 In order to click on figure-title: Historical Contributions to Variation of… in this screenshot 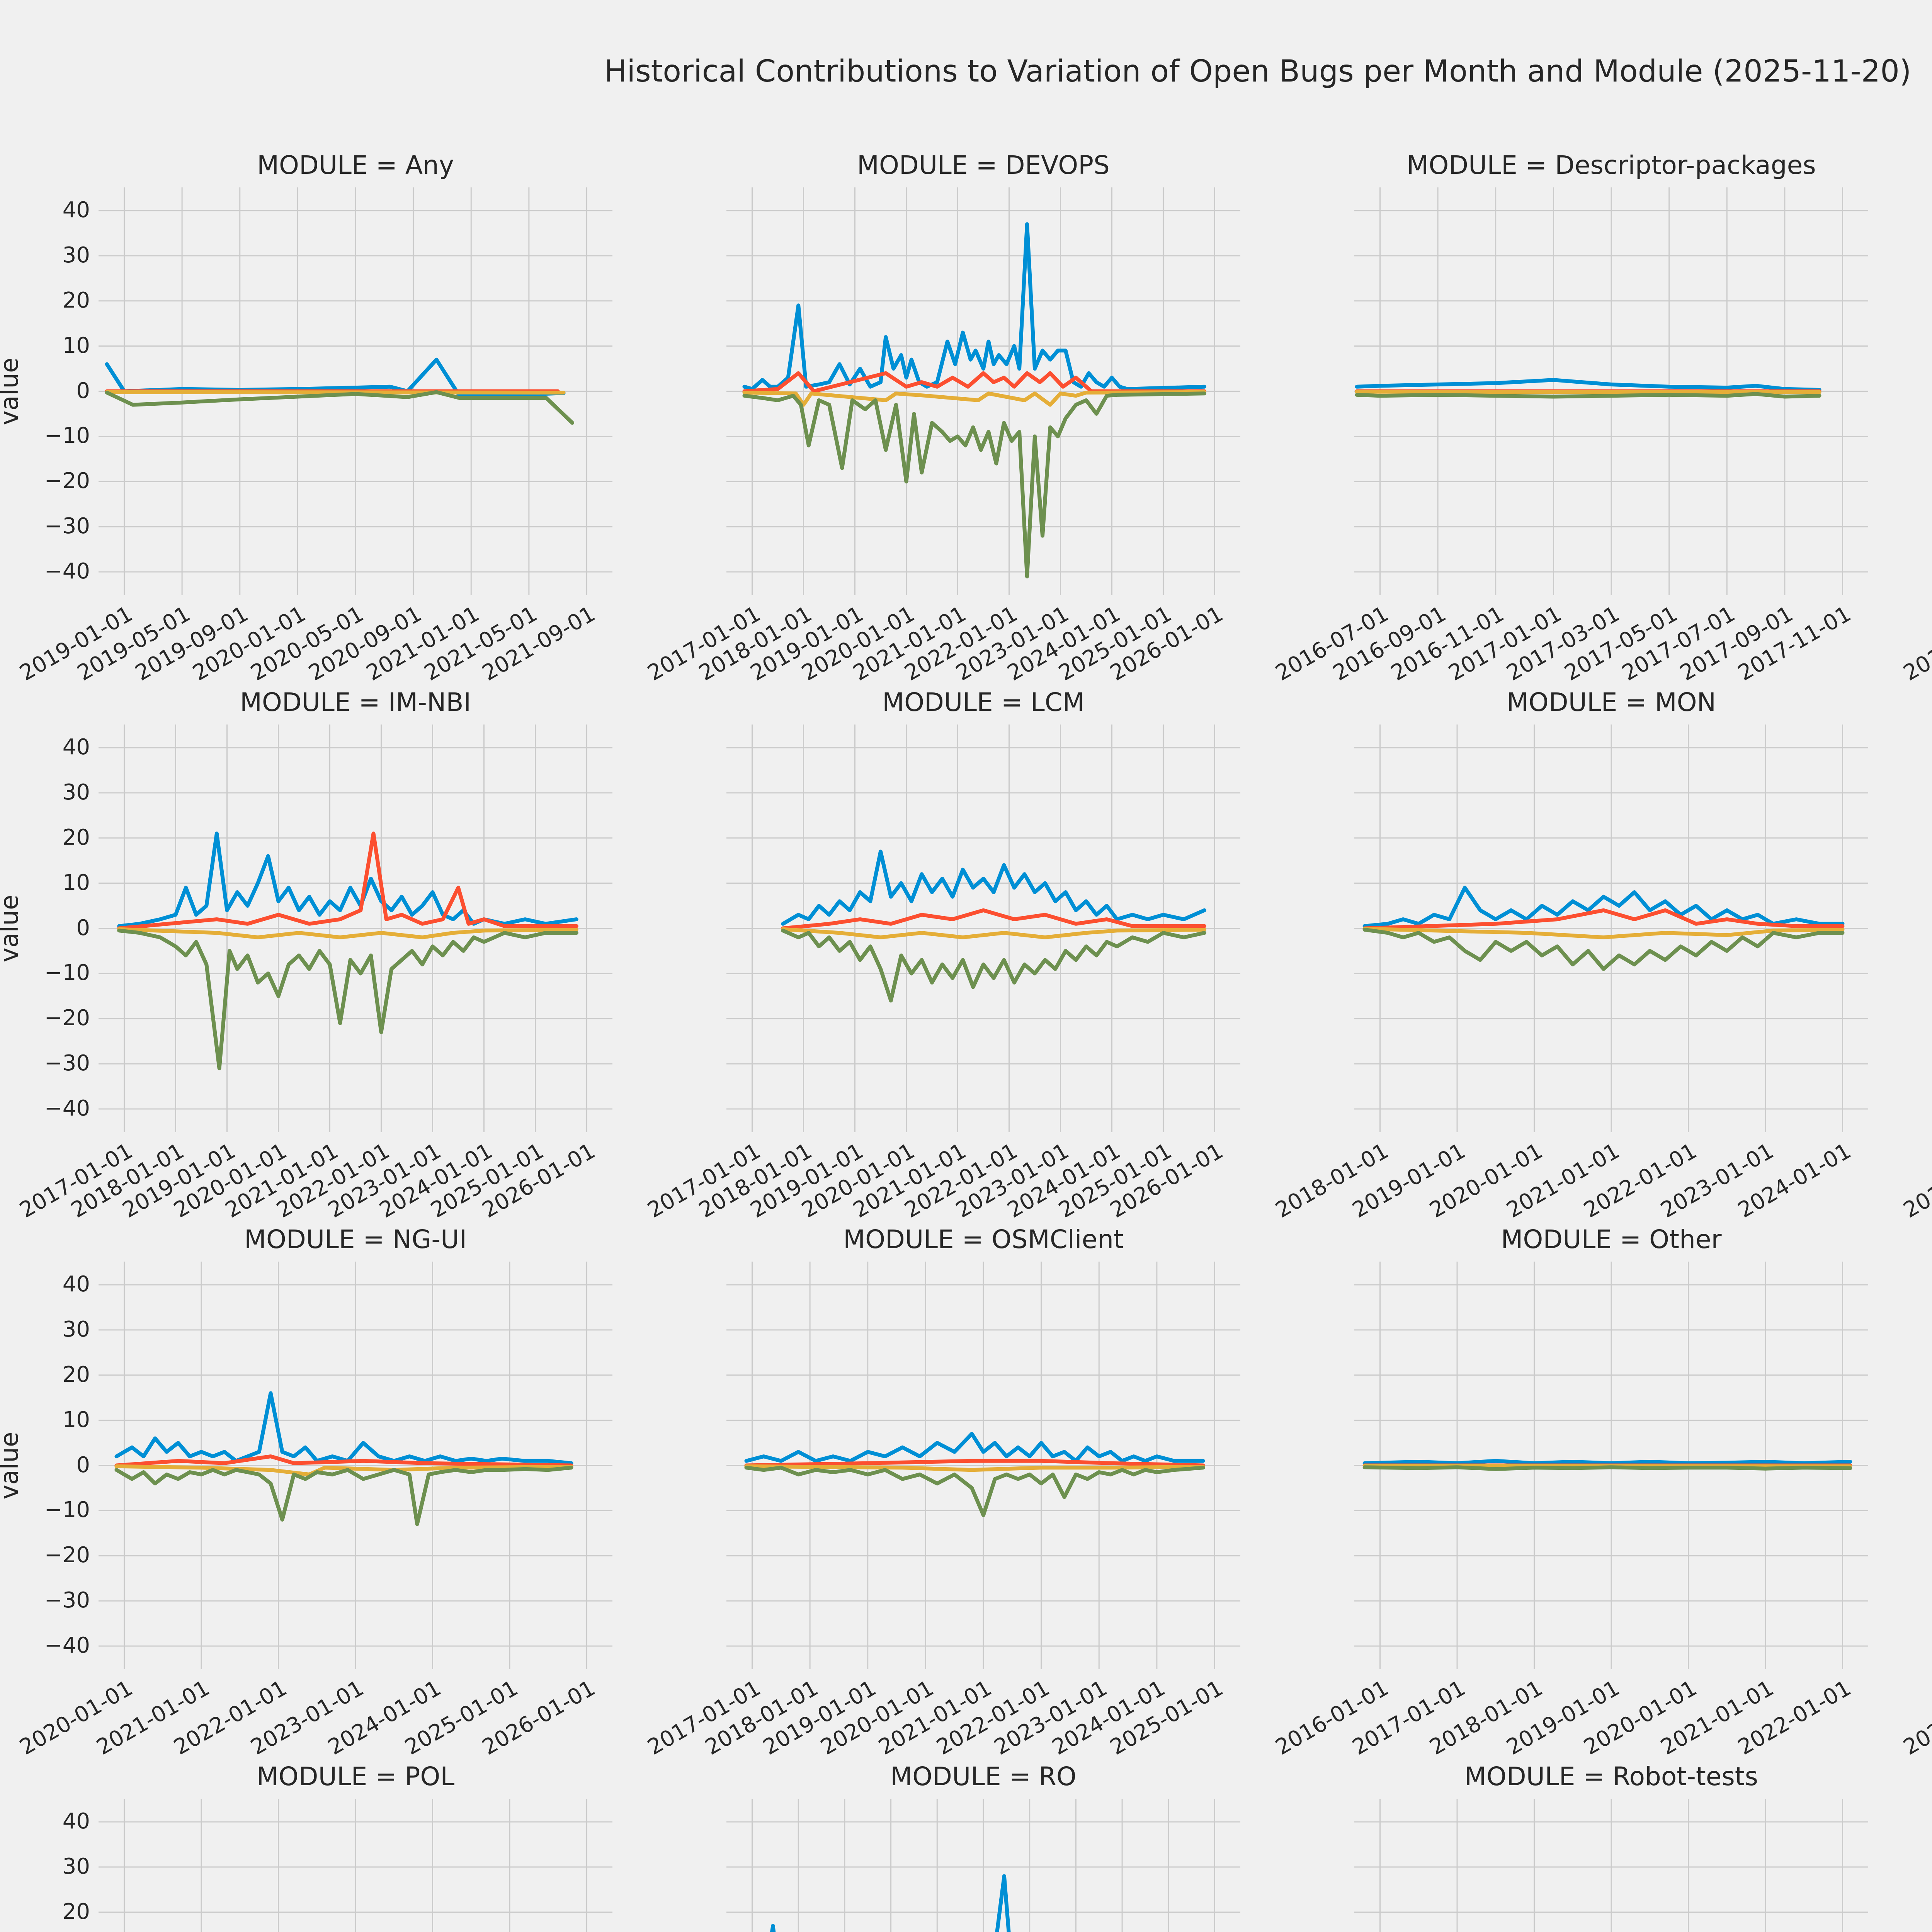, I will do `click(1258, 71)`.